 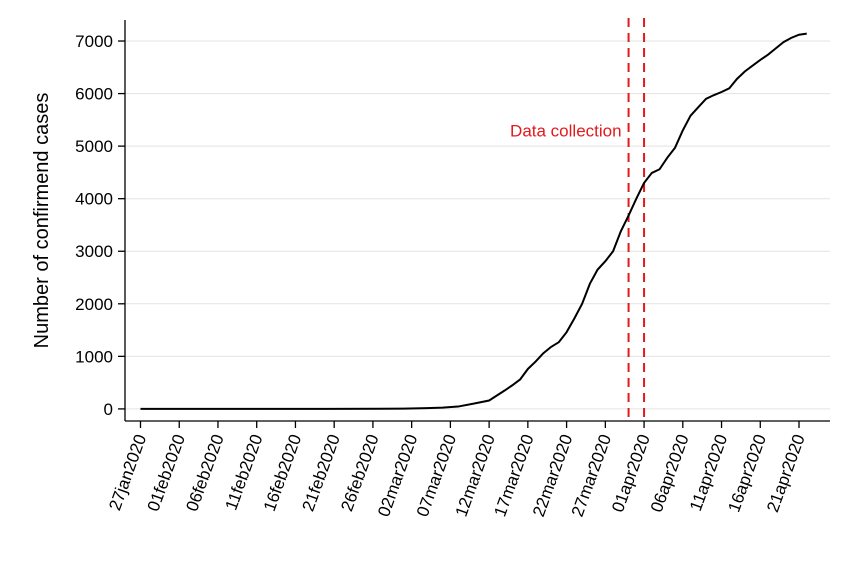 What do you see at coordinates (94, 146) in the screenshot?
I see `y-tick-label: 5000` at bounding box center [94, 146].